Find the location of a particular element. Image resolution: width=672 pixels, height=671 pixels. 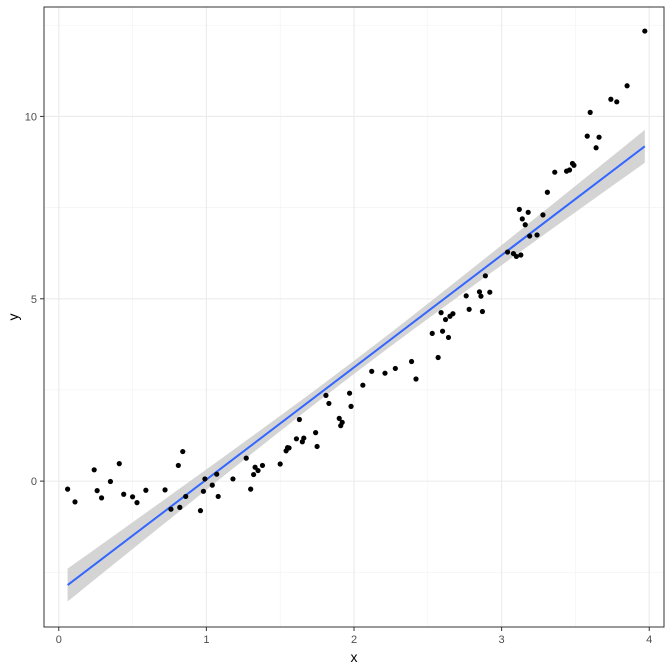

x-axis-ticks: 0 1 2 3 4 is located at coordinates (354, 636).